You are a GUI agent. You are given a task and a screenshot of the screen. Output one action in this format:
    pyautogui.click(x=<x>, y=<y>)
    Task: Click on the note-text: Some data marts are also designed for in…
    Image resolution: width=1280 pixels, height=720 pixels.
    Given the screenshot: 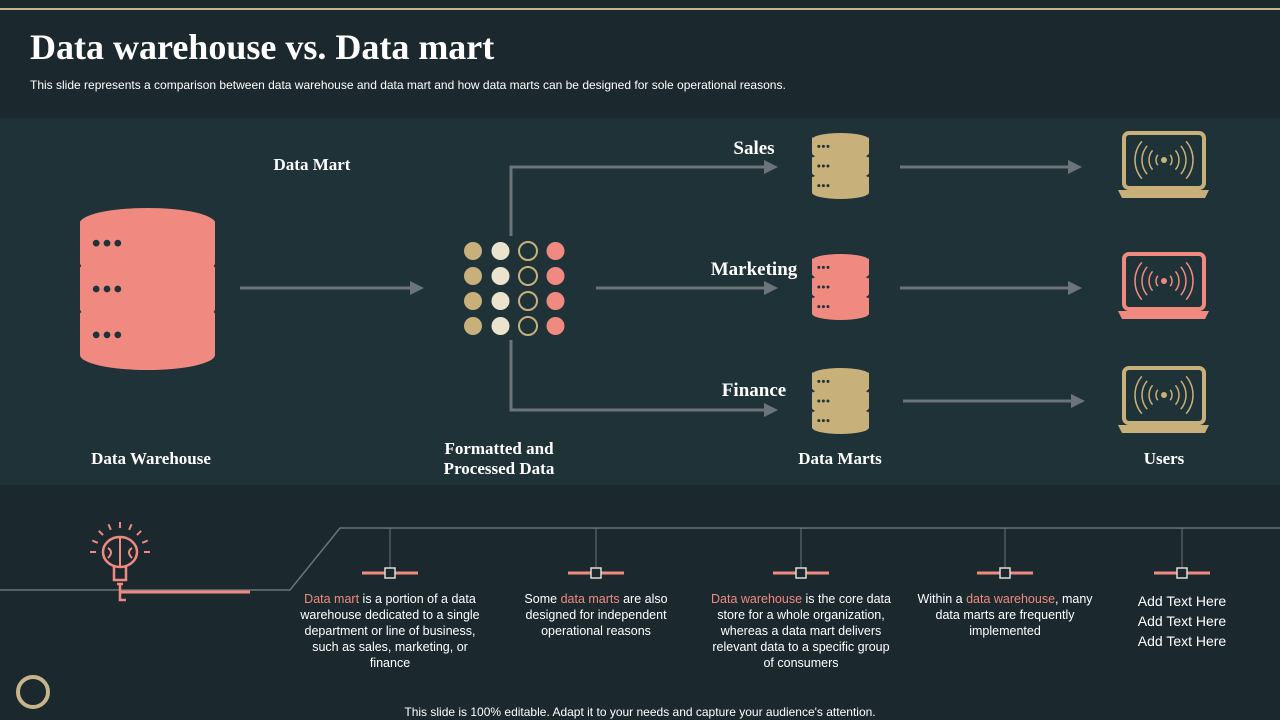 What is the action you would take?
    pyautogui.click(x=596, y=615)
    